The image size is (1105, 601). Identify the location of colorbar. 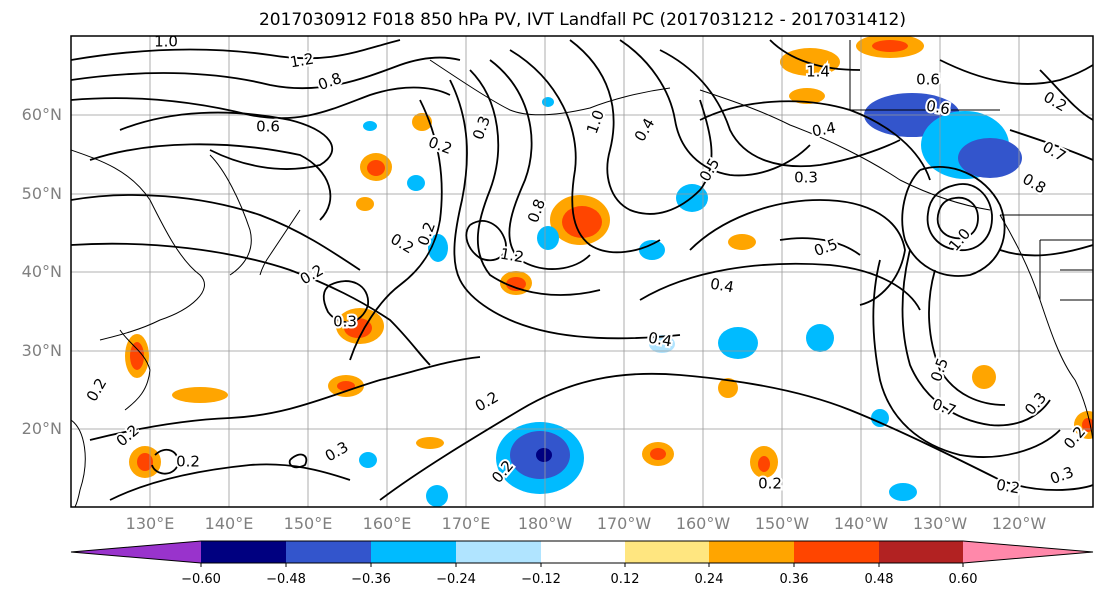
(582, 553).